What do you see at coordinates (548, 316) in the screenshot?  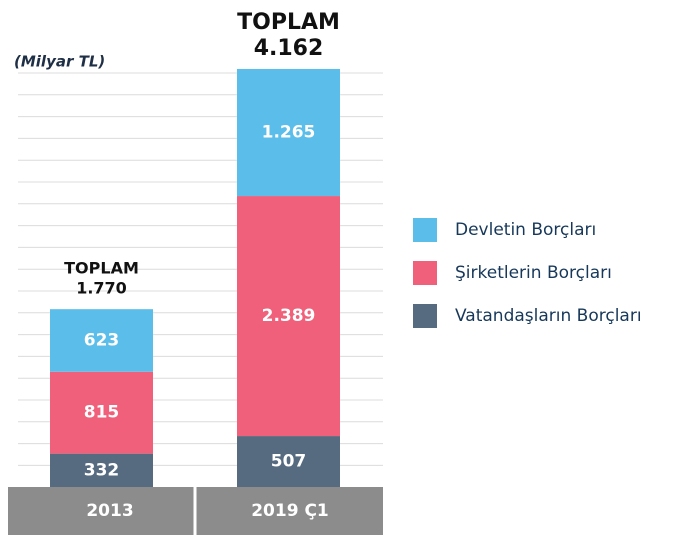 I see `legend-label: Vatandaşların Borçları` at bounding box center [548, 316].